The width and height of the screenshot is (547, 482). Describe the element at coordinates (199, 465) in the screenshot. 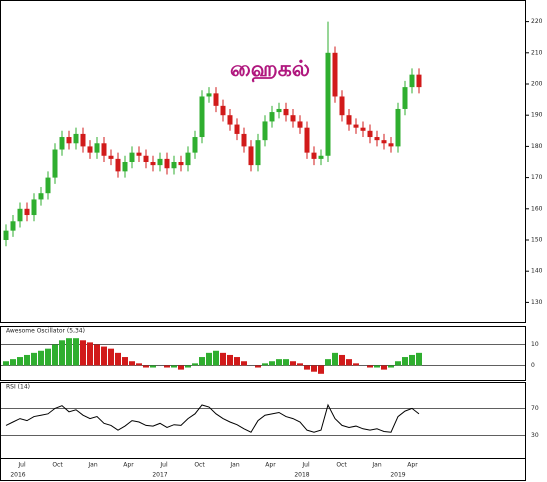

I see `x-tick-label: Oct` at that location.